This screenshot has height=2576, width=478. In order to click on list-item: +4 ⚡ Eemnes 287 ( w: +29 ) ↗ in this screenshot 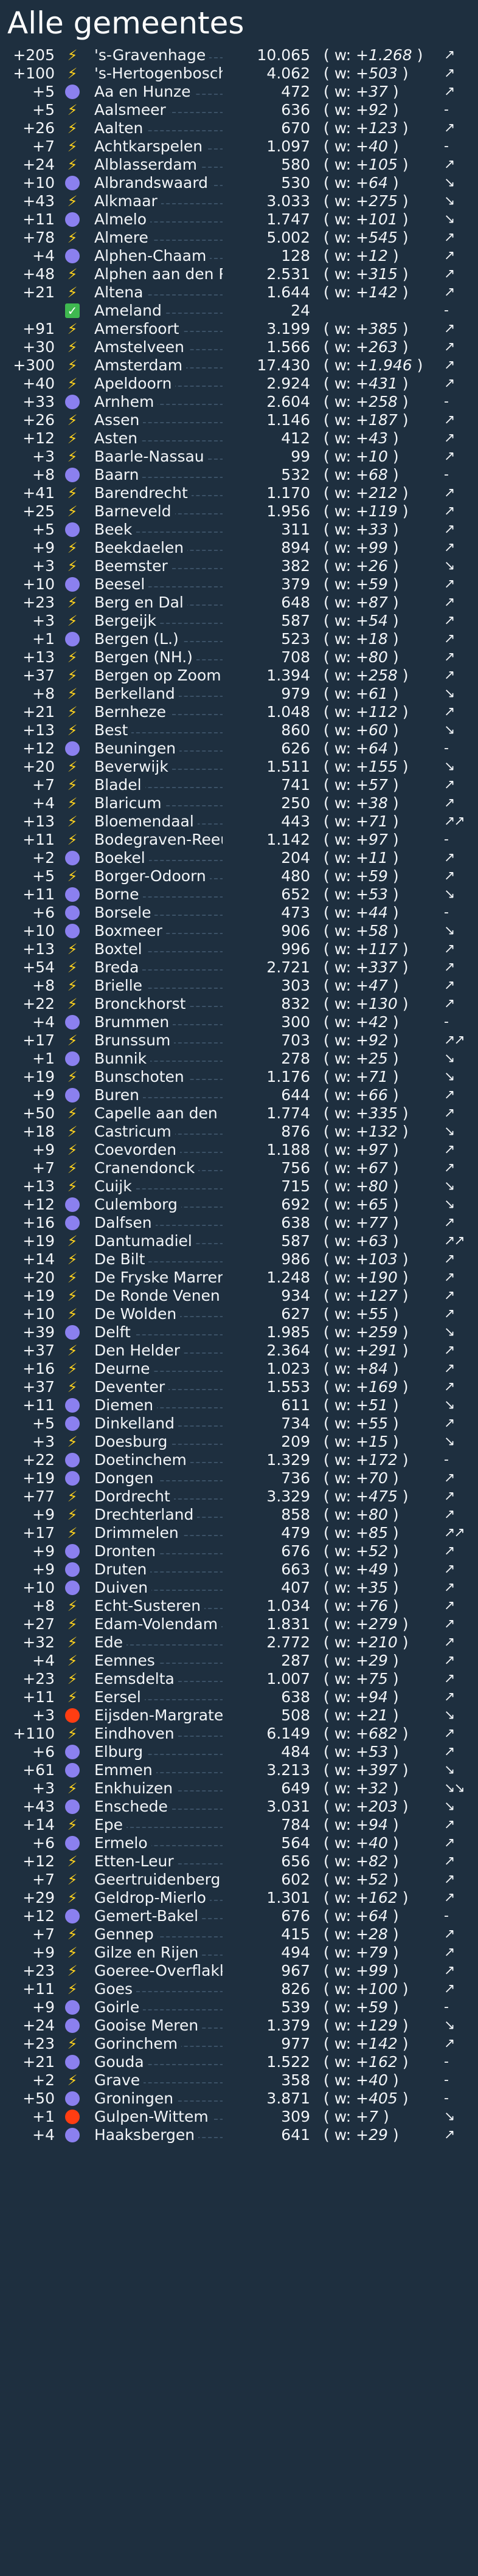, I will do `click(239, 1661)`.